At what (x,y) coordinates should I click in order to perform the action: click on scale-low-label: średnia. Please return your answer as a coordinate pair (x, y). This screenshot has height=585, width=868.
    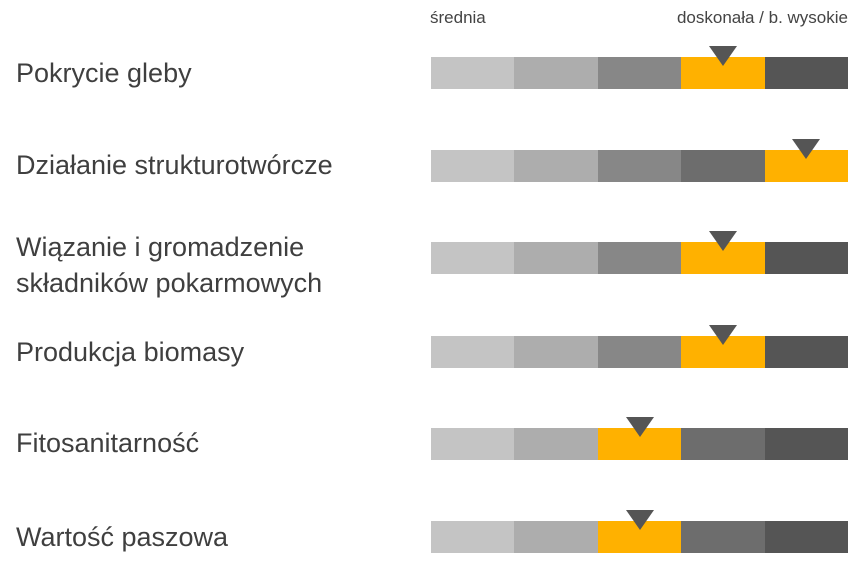
    Looking at the image, I should click on (458, 17).